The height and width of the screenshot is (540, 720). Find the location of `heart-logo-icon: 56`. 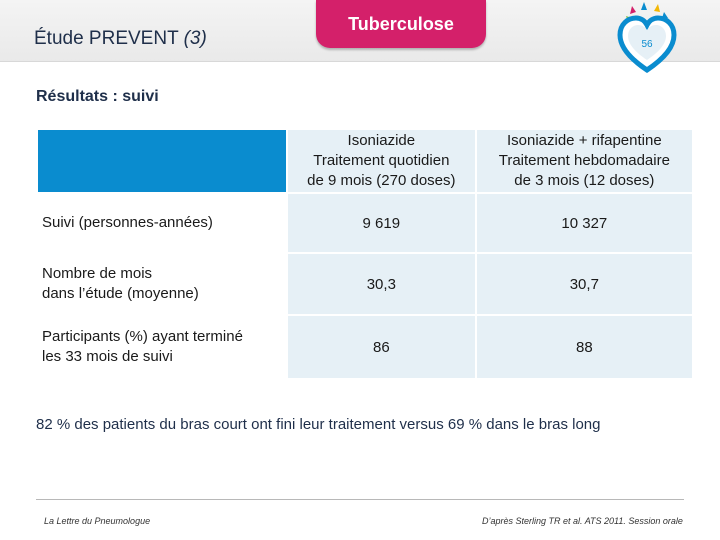

heart-logo-icon: 56 is located at coordinates (647, 38).